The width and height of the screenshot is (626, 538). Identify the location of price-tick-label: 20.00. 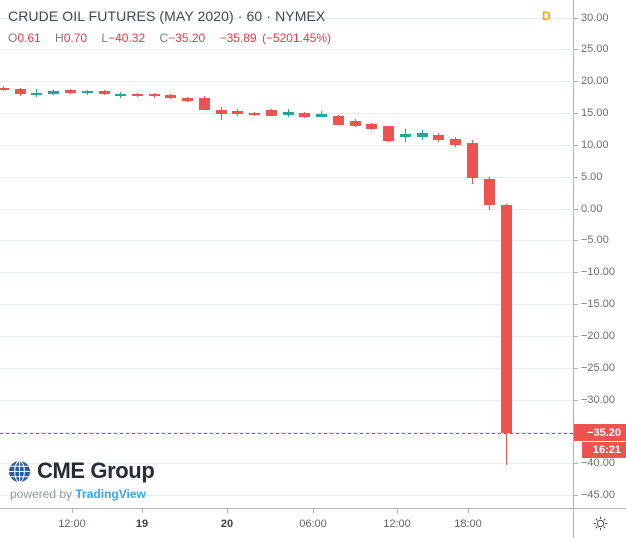
(595, 81).